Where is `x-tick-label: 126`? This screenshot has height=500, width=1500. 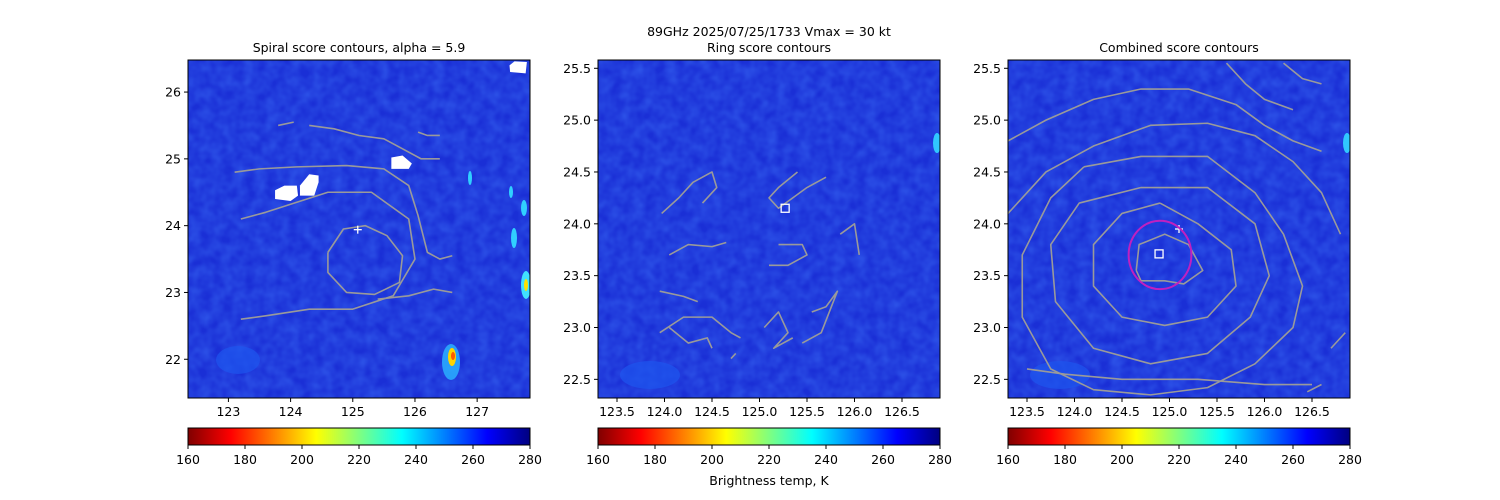
x-tick-label: 126 is located at coordinates (415, 411).